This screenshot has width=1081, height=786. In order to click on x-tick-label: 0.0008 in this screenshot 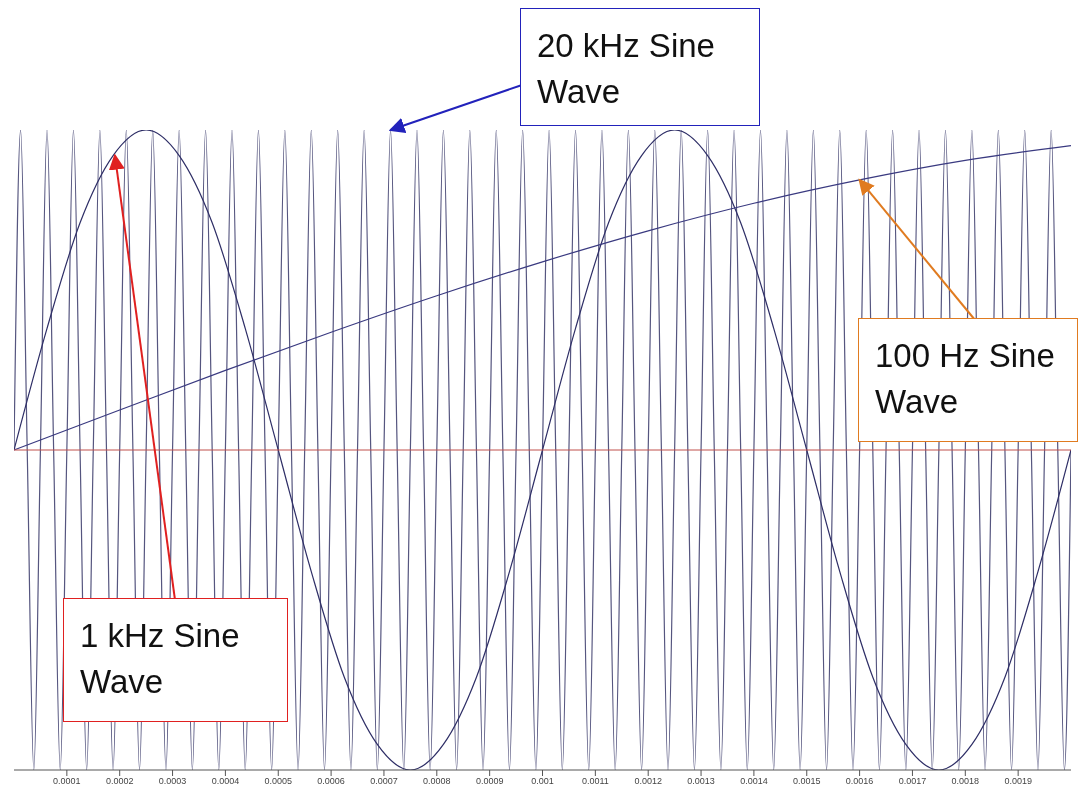, I will do `click(437, 781)`.